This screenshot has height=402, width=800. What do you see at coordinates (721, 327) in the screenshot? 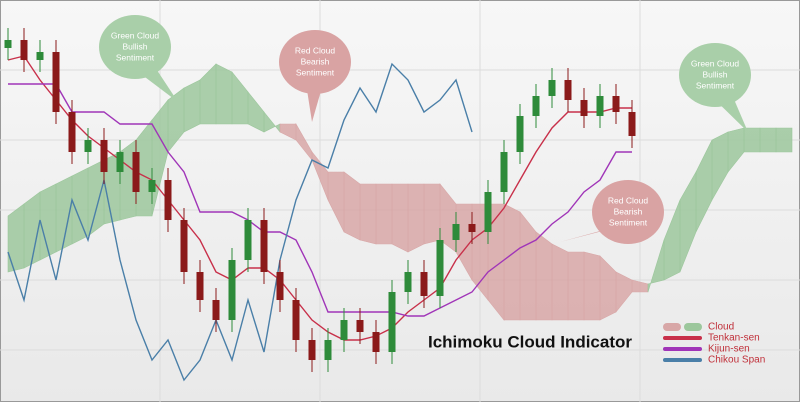
I see `legend-label: Cloud` at bounding box center [721, 327].